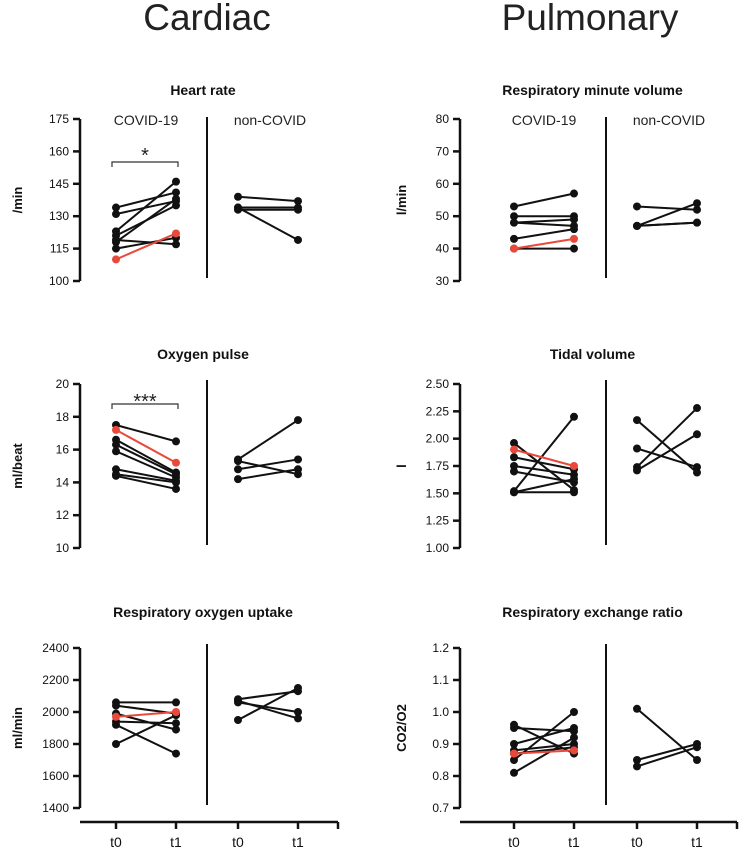 This screenshot has height=850, width=750. What do you see at coordinates (55, 648) in the screenshot?
I see `y-tick-label: 2400` at bounding box center [55, 648].